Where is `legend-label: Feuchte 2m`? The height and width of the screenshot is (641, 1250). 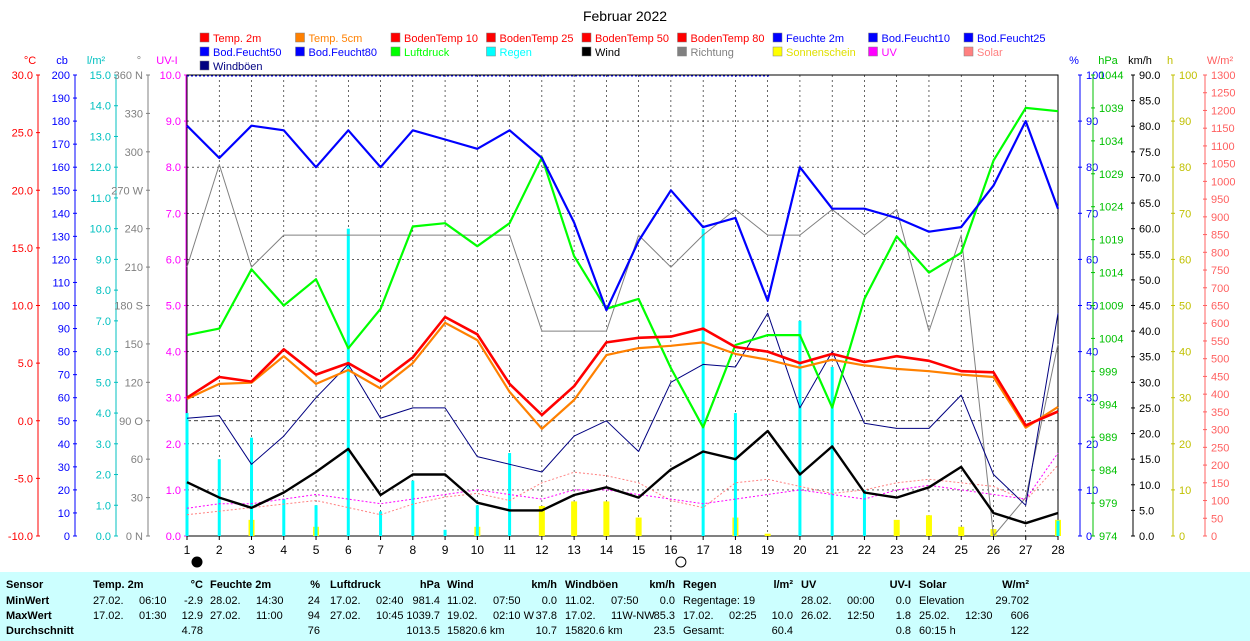
legend-label: Feuchte 2m is located at coordinates (815, 39).